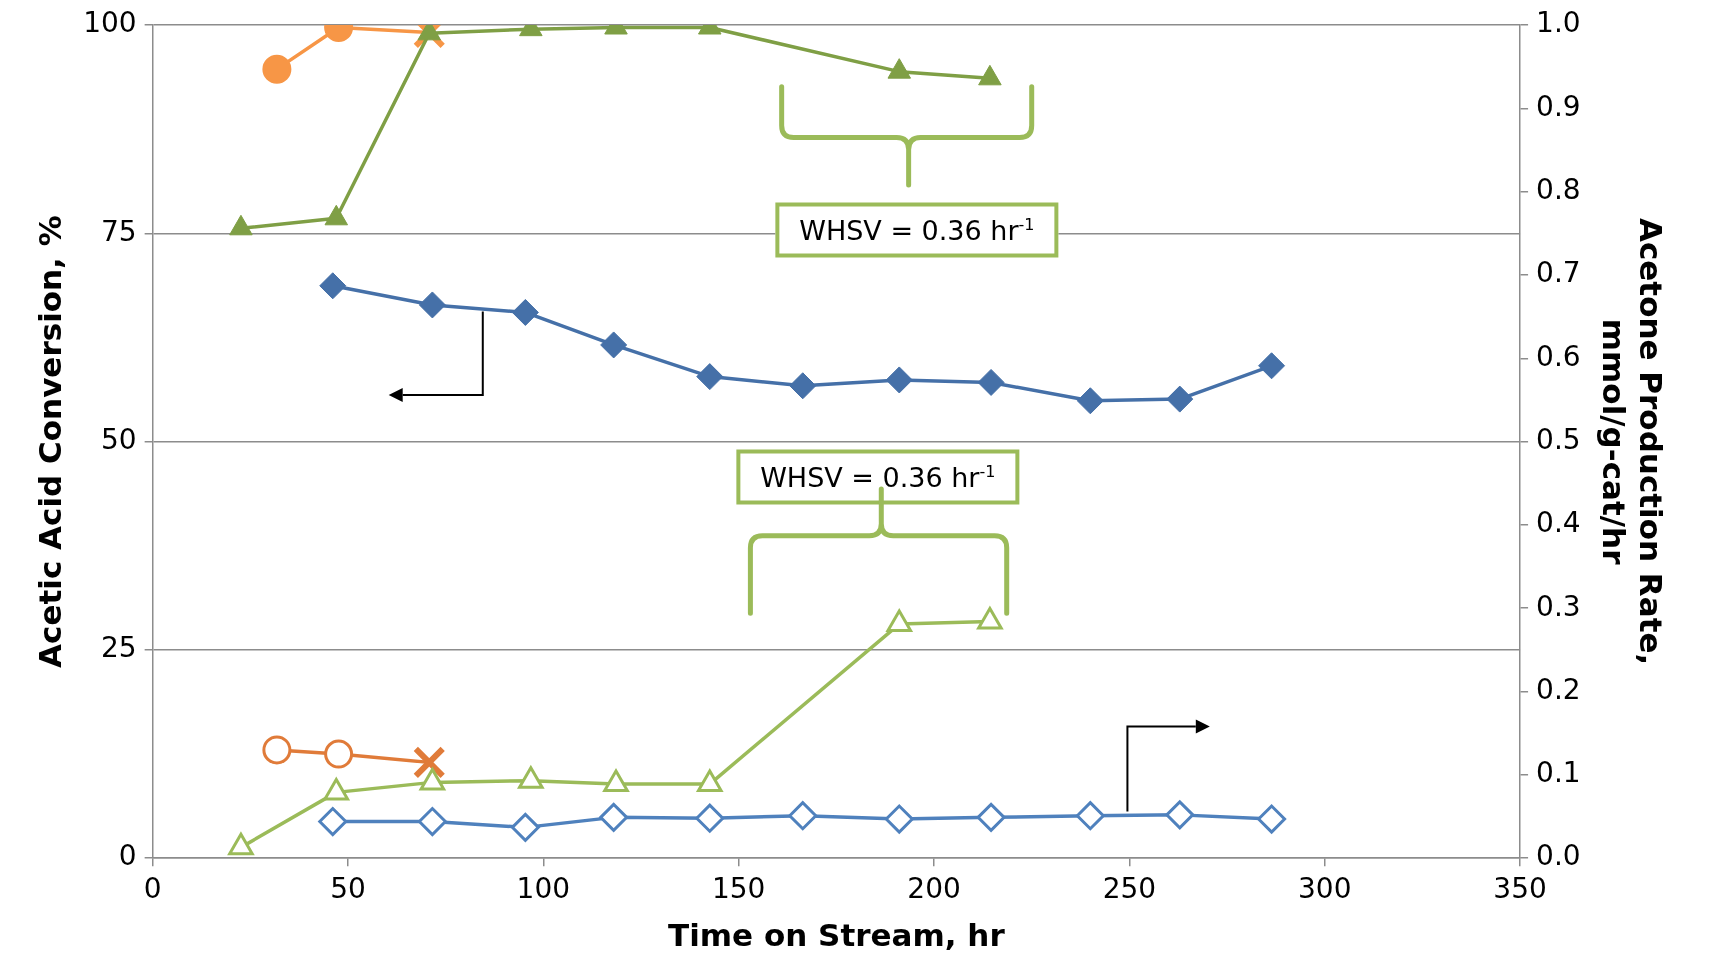  What do you see at coordinates (119, 231) in the screenshot?
I see `y-tick-label: 75` at bounding box center [119, 231].